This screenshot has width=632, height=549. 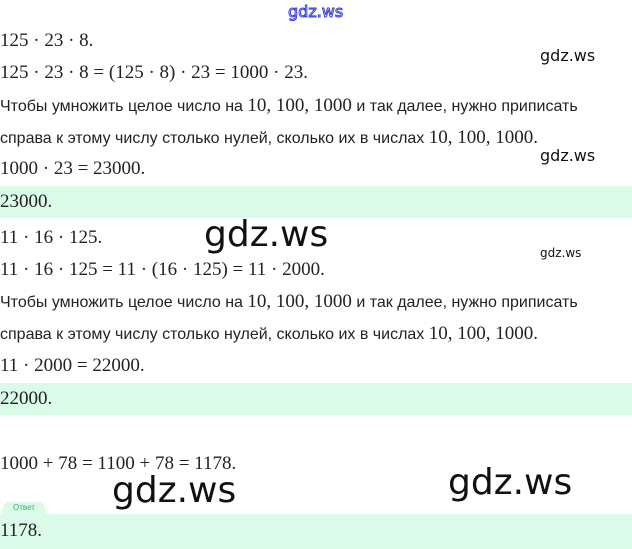 What do you see at coordinates (73, 168) in the screenshot?
I see `expression: 1000 · 23 = 23000.` at bounding box center [73, 168].